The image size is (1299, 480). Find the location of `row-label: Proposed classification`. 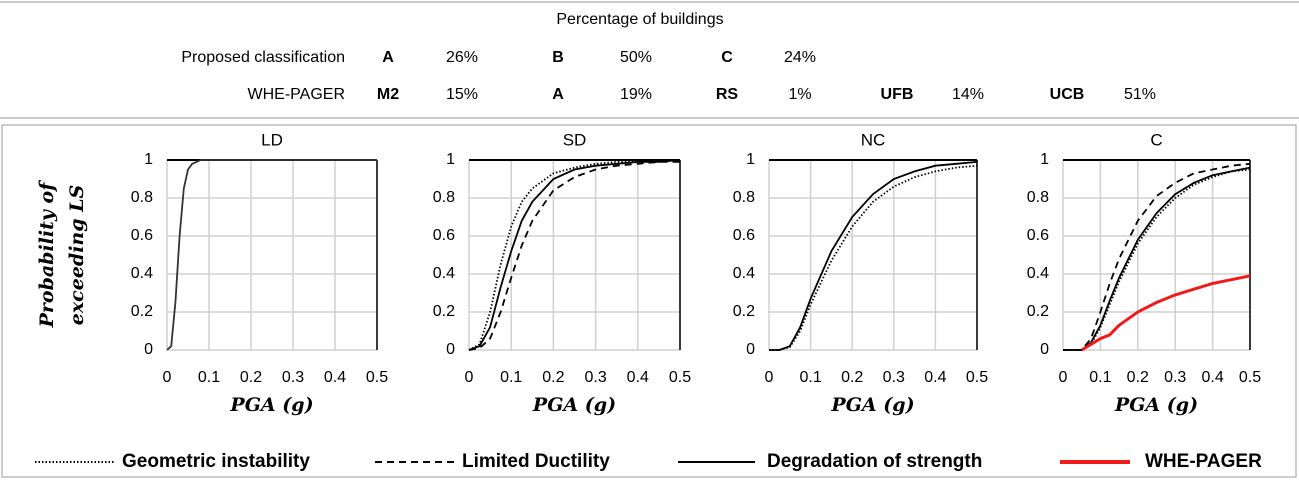

row-label: Proposed classification is located at coordinates (263, 57).